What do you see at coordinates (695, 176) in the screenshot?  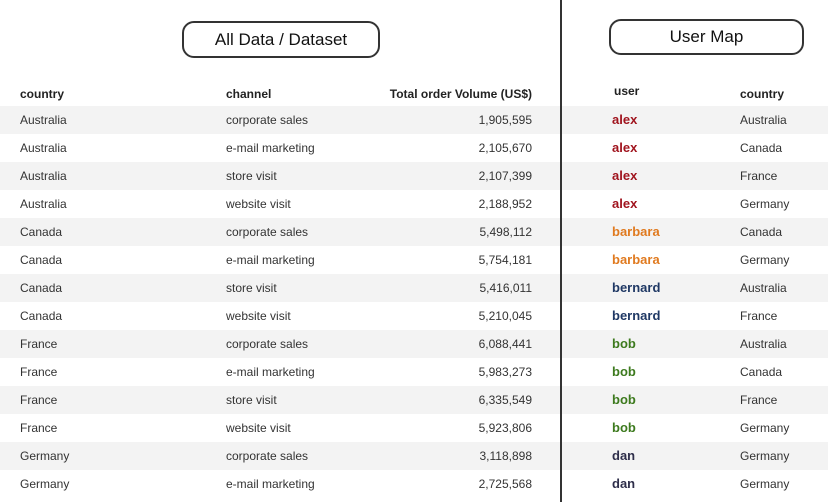 I see `table-row: alex France` at bounding box center [695, 176].